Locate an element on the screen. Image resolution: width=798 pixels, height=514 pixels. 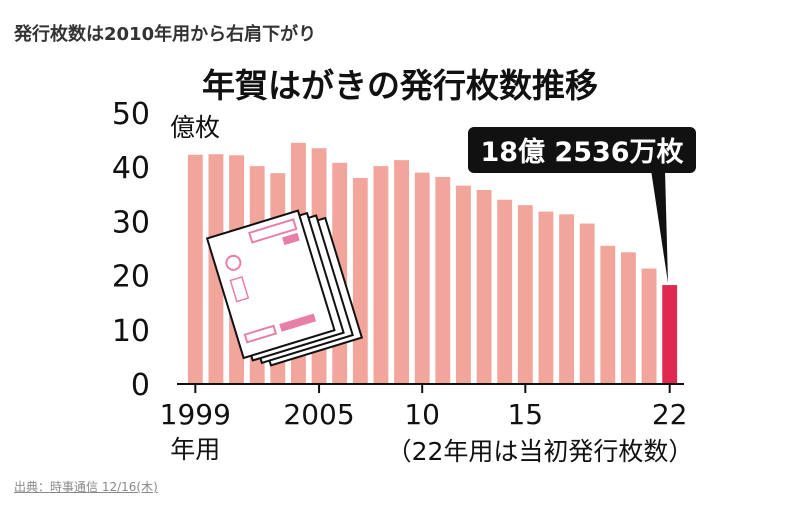
x-axis-note: （22年用は当初発行枚数） is located at coordinates (540, 451).